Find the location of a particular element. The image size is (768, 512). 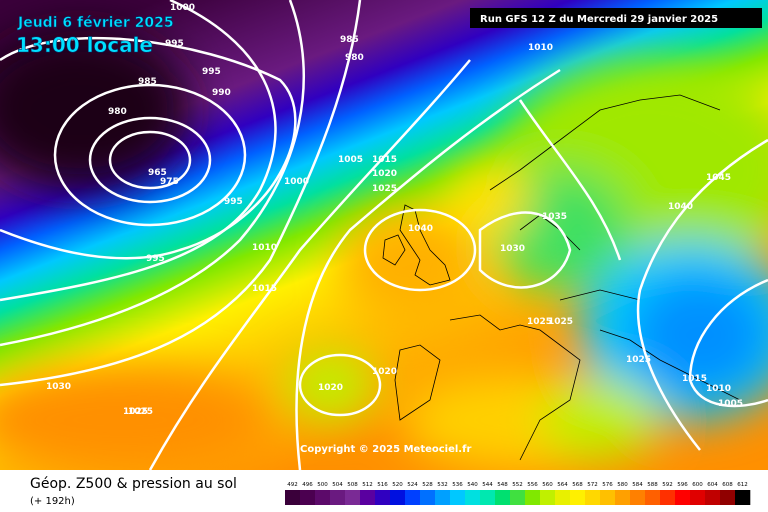

run-info: Run GFS 12 Z du Mercredi 29 janvier 2025 is located at coordinates (599, 19).